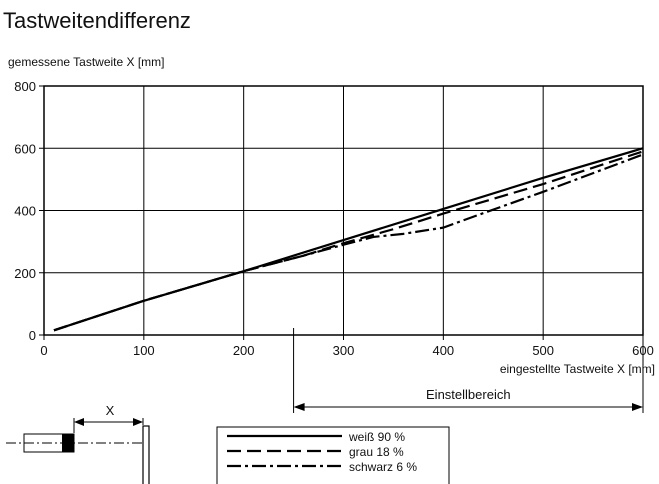 The image size is (659, 484). I want to click on y-tick-label: 800, so click(25, 86).